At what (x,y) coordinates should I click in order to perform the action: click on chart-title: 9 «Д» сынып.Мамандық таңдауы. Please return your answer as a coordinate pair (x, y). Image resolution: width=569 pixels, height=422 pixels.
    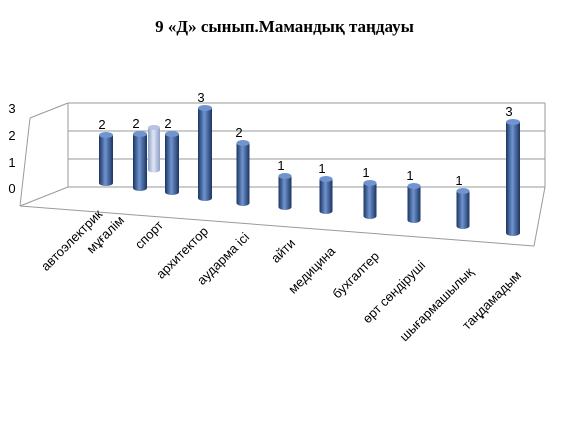
    Looking at the image, I should click on (284, 26).